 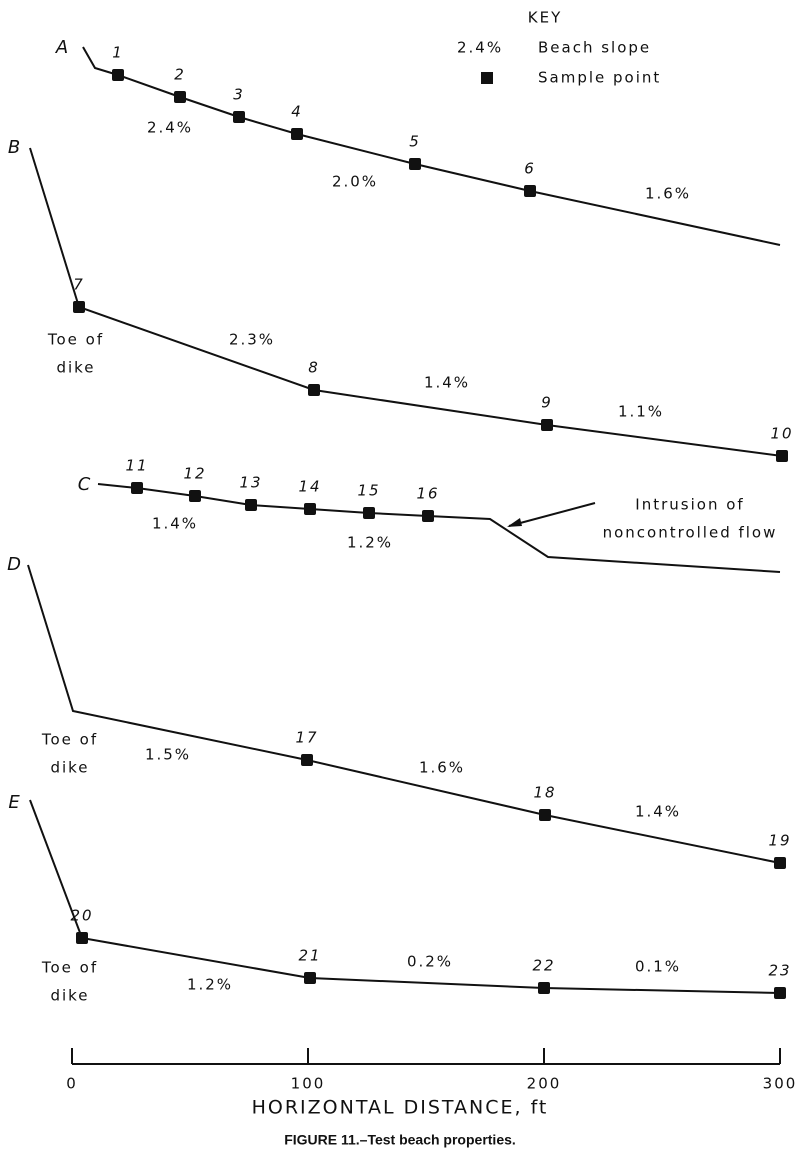 I want to click on annotation: Intrusion of, so click(x=689, y=505).